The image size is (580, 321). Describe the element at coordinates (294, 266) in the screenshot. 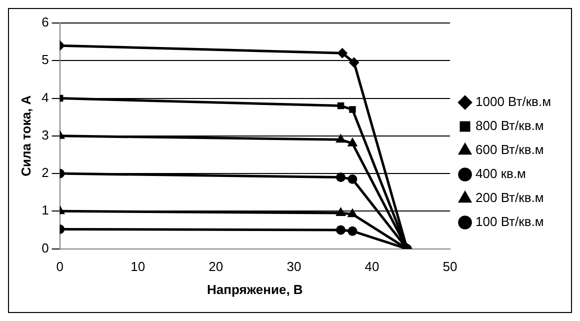

I see `x-tick-label: 30` at that location.